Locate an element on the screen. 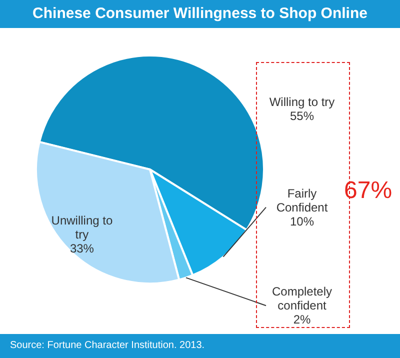 Image resolution: width=400 pixels, height=358 pixels. chart-title: Chinese Consumer Willingness to Shop Online is located at coordinates (200, 14).